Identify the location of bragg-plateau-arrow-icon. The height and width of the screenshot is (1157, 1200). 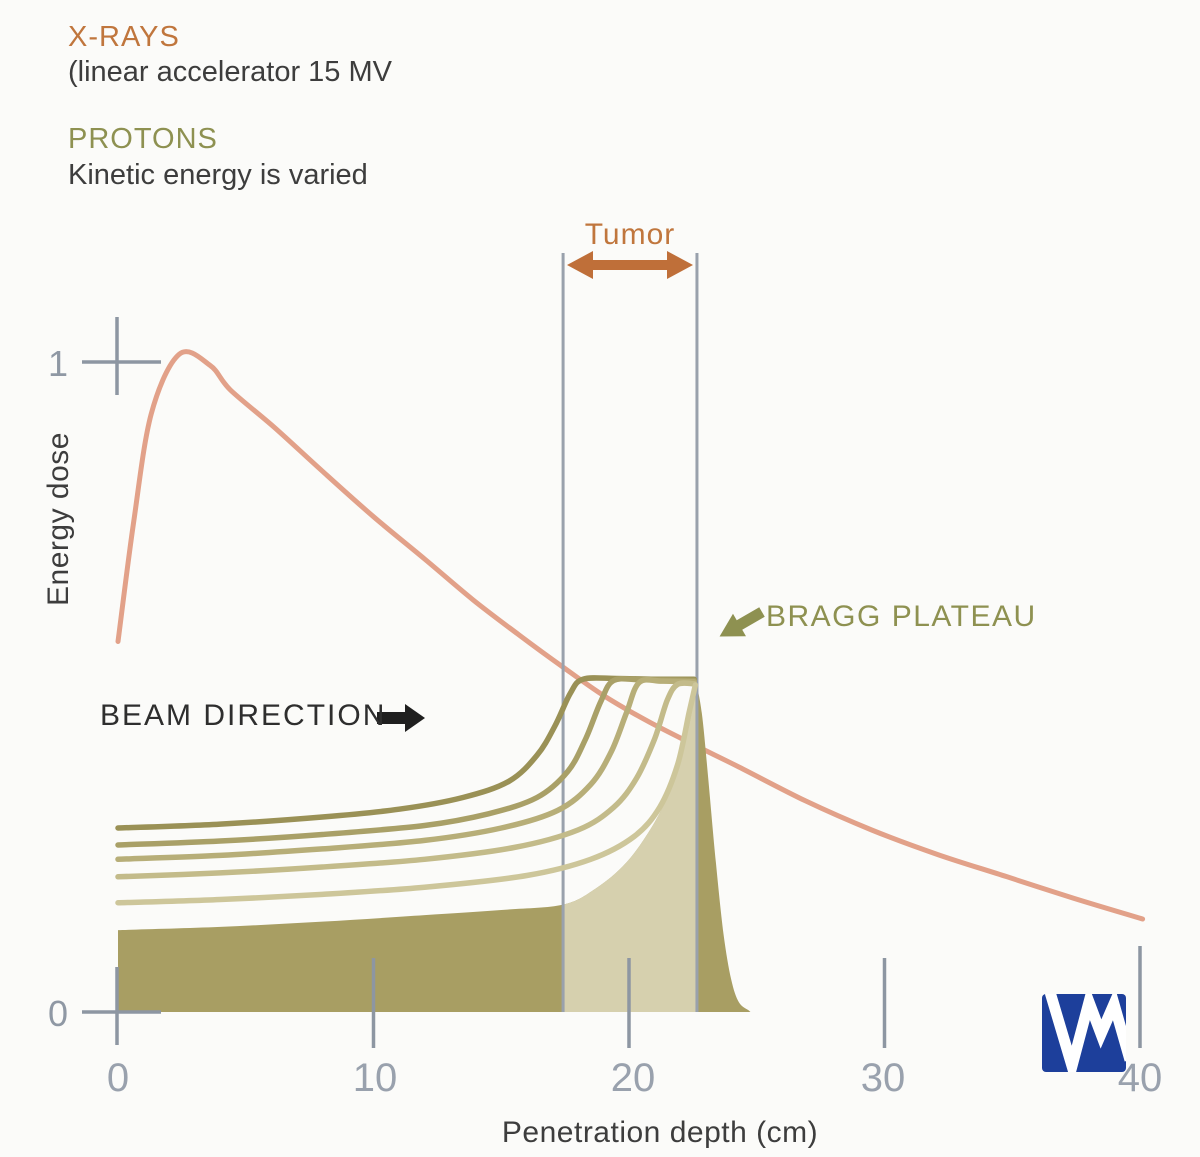
(742, 622).